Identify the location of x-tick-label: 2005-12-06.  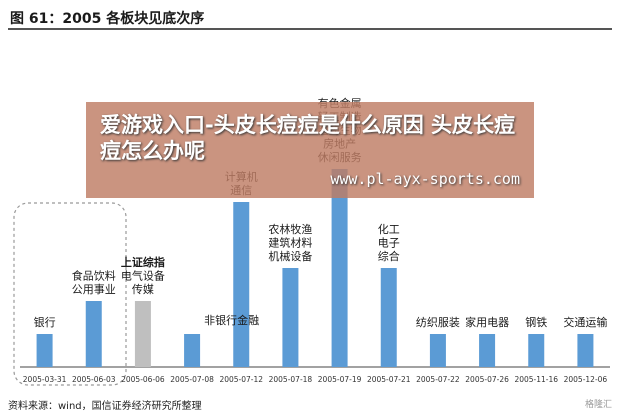
(586, 379).